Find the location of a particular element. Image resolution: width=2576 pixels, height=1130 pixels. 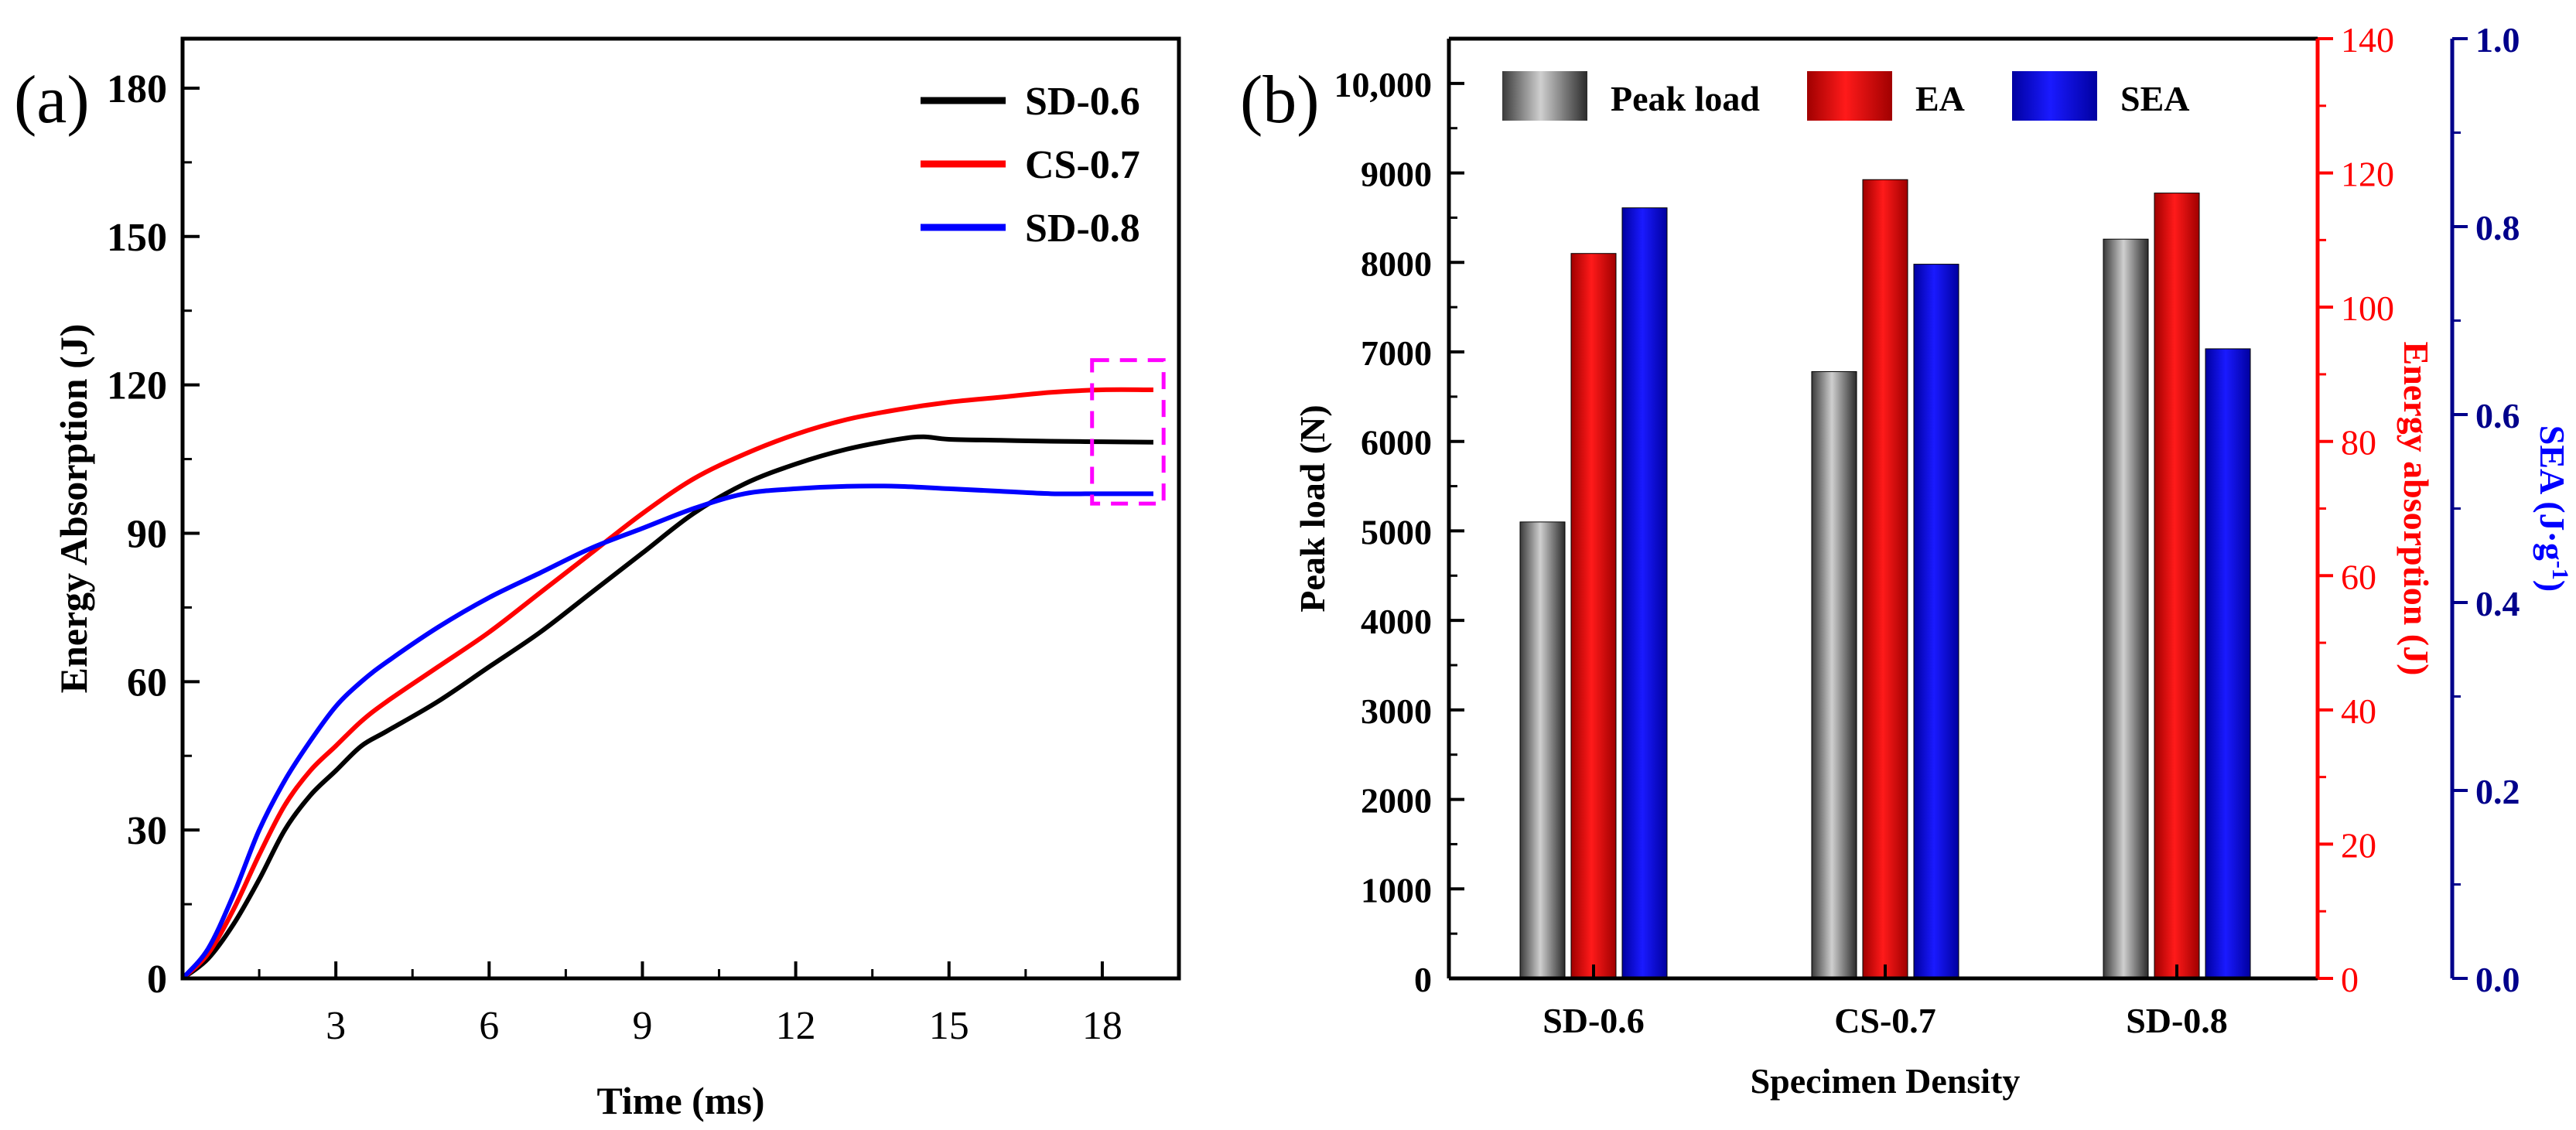

panel-a-y-axis-label: Energy Absorption (J) is located at coordinates (73, 509).